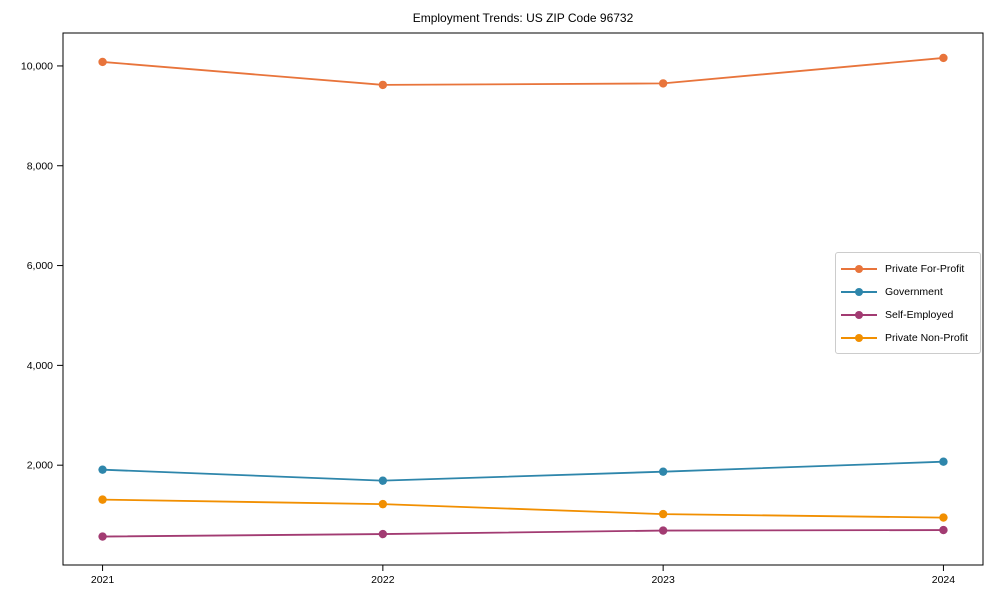  What do you see at coordinates (37, 66) in the screenshot?
I see `y-tick-label: 10,000` at bounding box center [37, 66].